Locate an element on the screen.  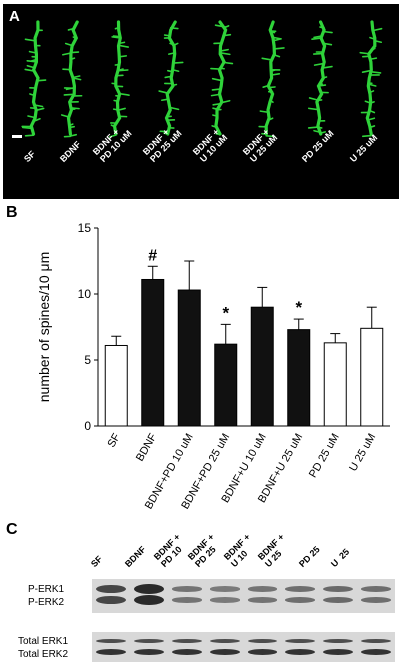
total-erk-blot is located at coordinates (243, 647).